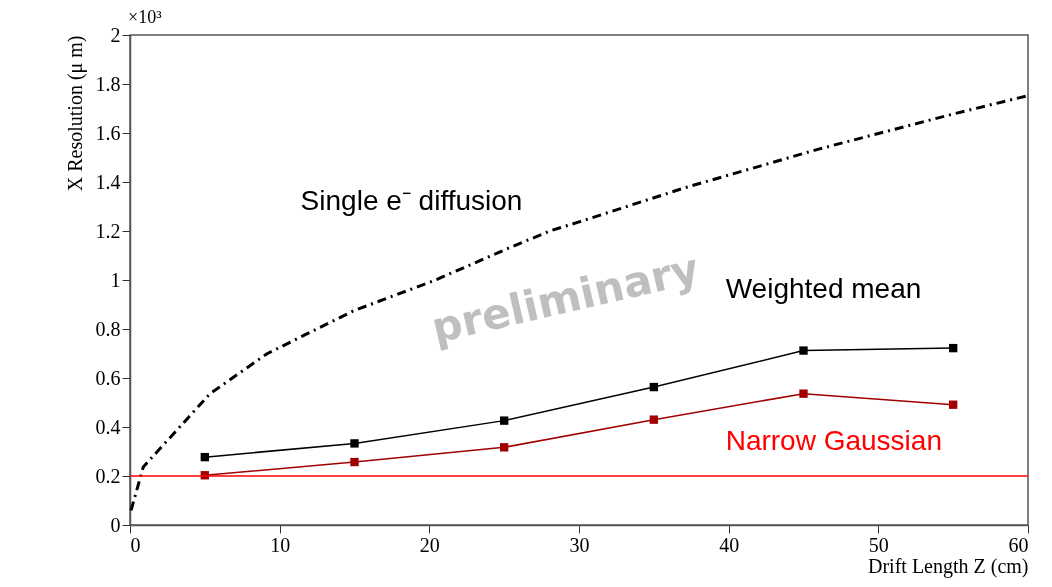 The image size is (1052, 587). Describe the element at coordinates (429, 544) in the screenshot. I see `x-tick-label: 20` at that location.